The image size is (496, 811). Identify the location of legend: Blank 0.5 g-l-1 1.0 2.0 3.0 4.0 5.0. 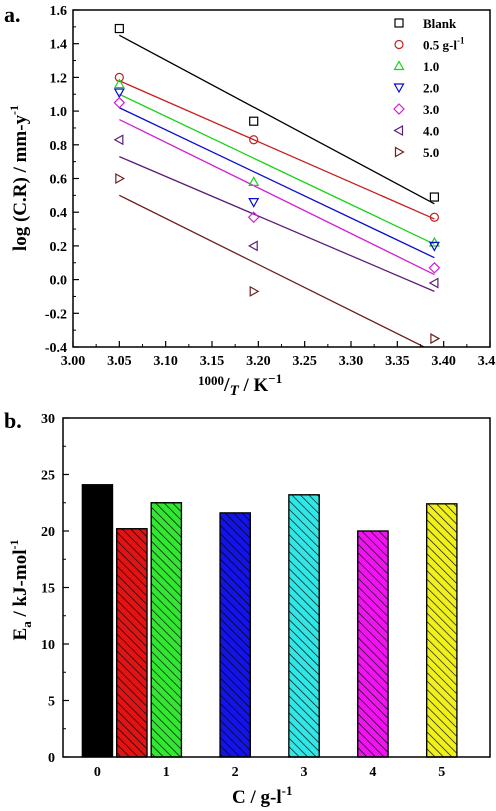
(429, 88).